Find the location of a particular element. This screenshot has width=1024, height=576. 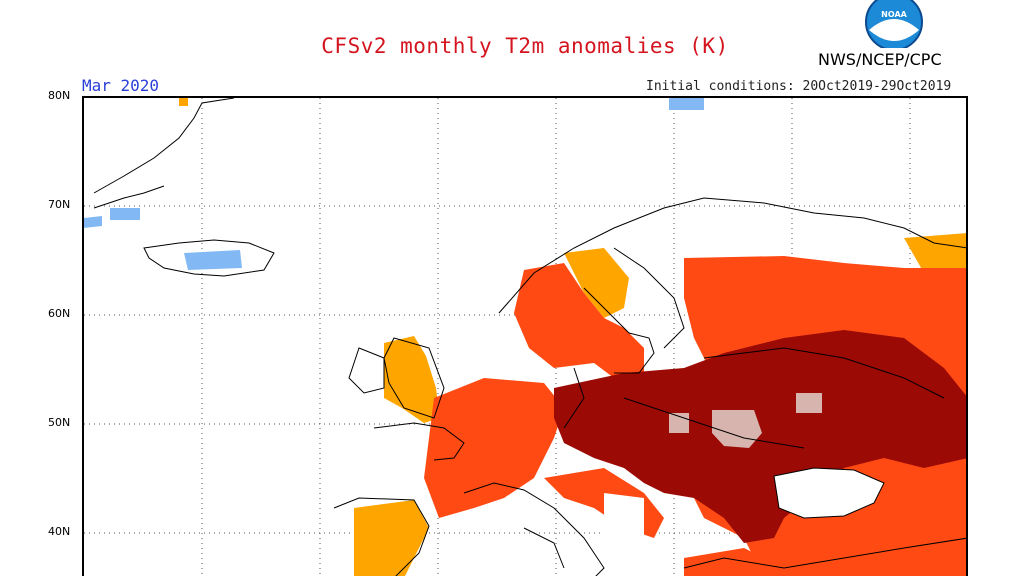

anomaly-dark-red-regions is located at coordinates (760, 436).